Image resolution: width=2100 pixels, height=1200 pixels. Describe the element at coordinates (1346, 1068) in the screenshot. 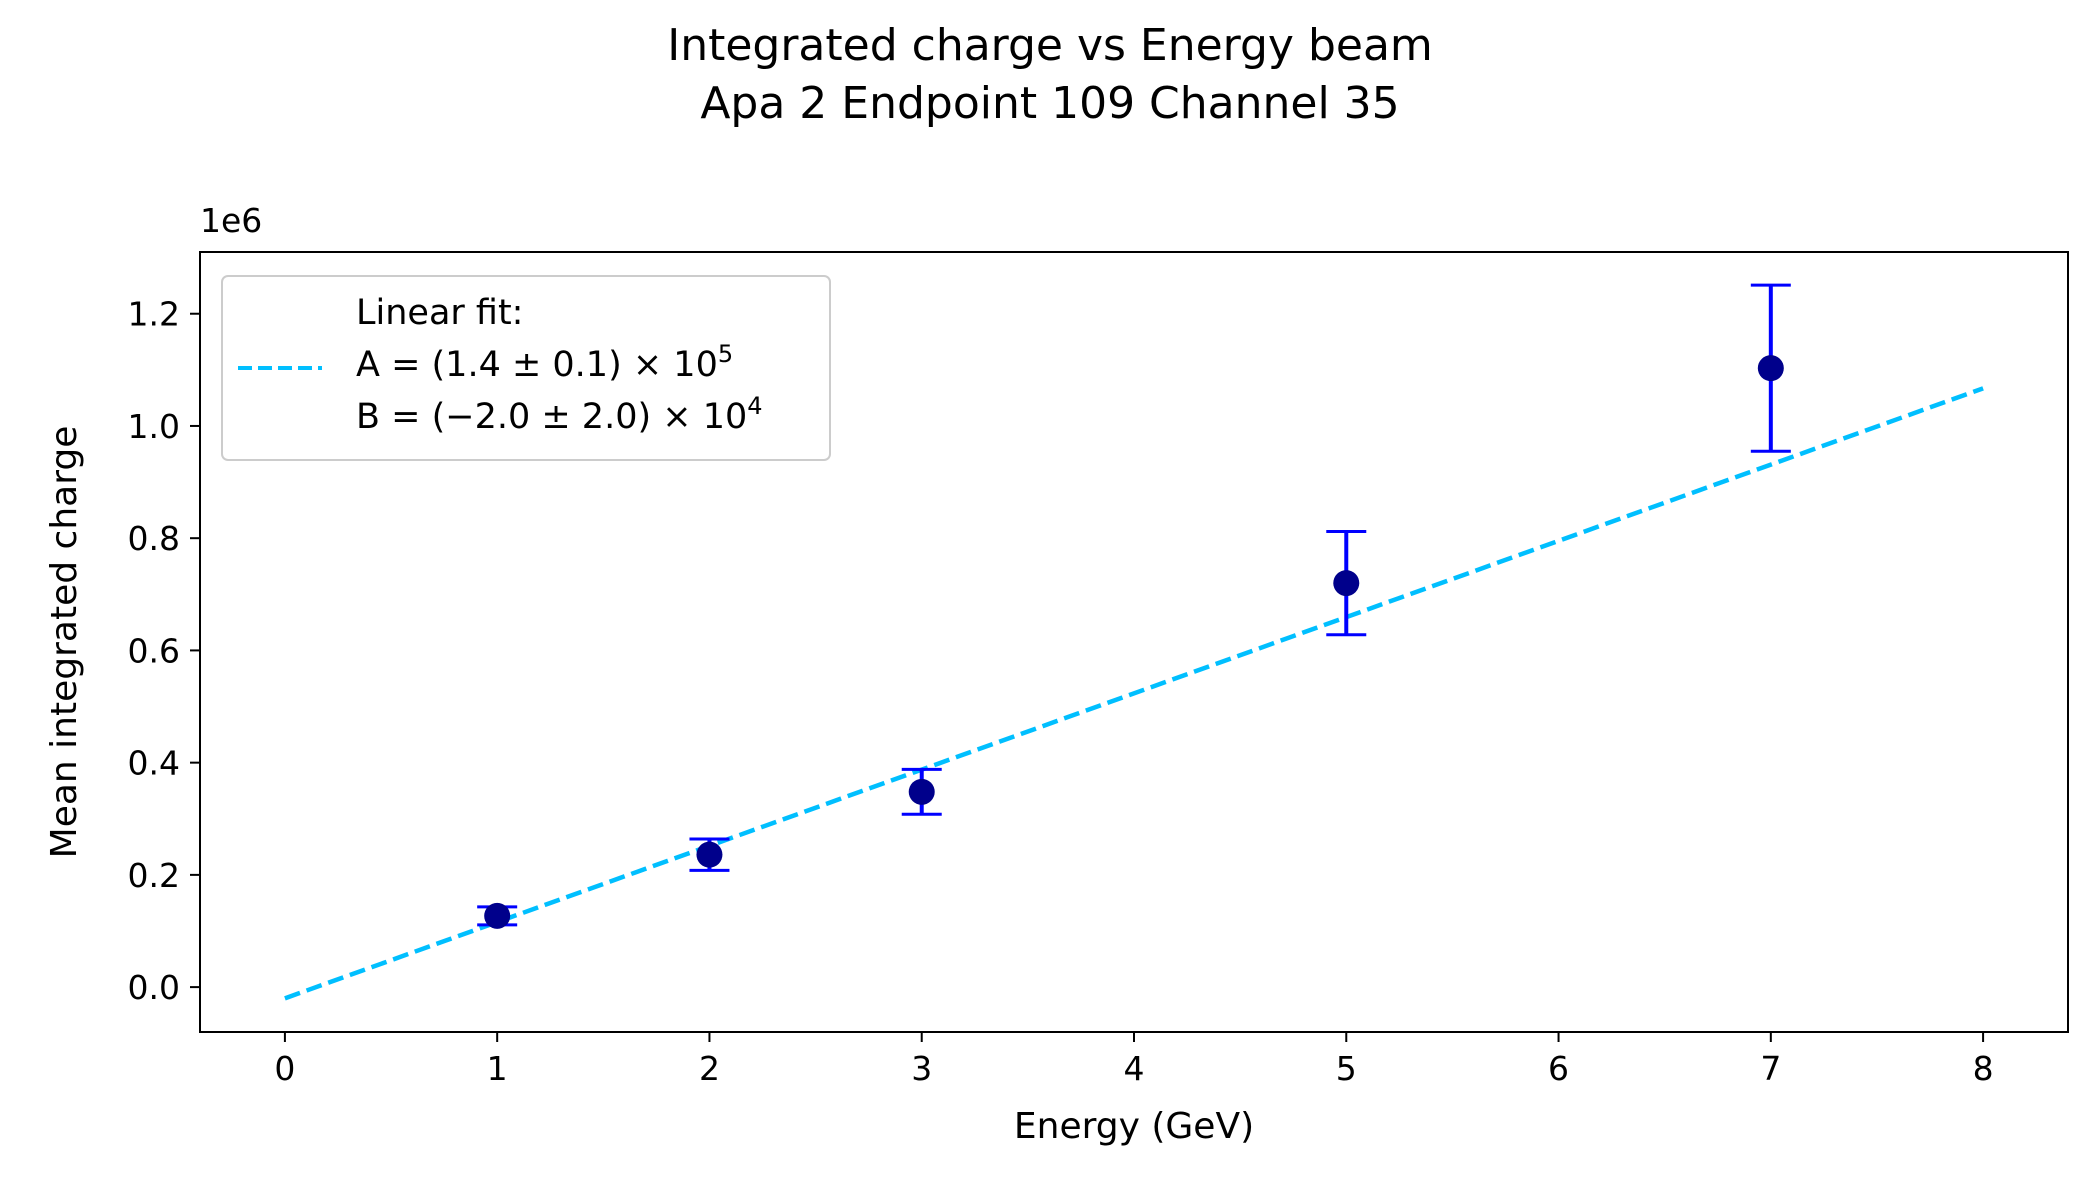

I see `x-tick-label: 5` at that location.